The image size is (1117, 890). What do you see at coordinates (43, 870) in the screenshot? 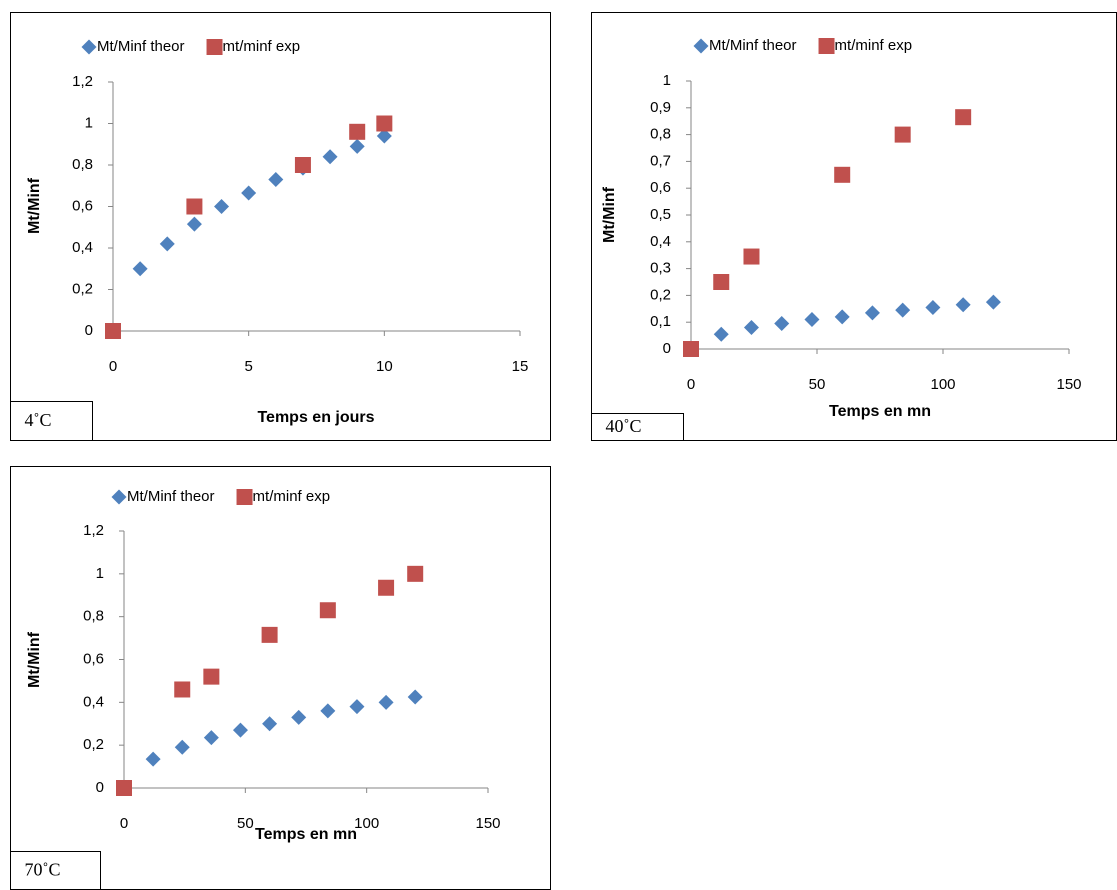
I see `note: 70˚C` at bounding box center [43, 870].